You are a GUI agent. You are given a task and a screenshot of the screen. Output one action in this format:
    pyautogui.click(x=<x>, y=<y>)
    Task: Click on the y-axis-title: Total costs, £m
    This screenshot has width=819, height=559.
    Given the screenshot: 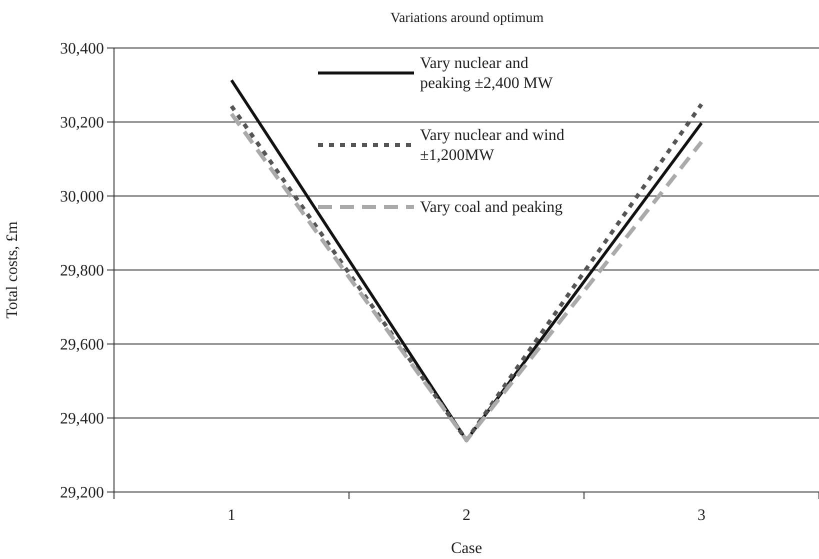 What is the action you would take?
    pyautogui.click(x=12, y=269)
    